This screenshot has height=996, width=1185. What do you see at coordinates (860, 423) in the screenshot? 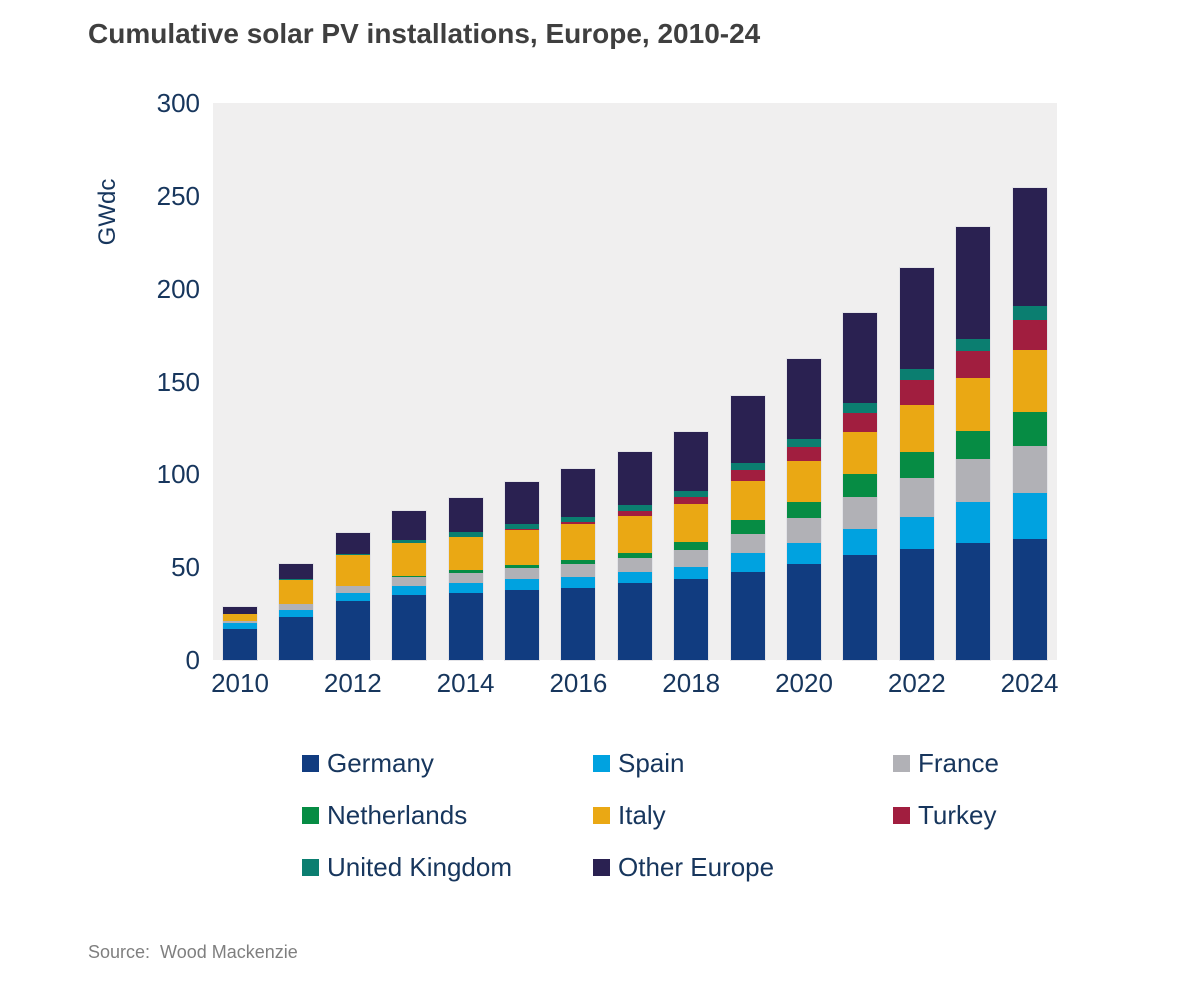
I see `bar-segment-turkey-2021` at bounding box center [860, 423].